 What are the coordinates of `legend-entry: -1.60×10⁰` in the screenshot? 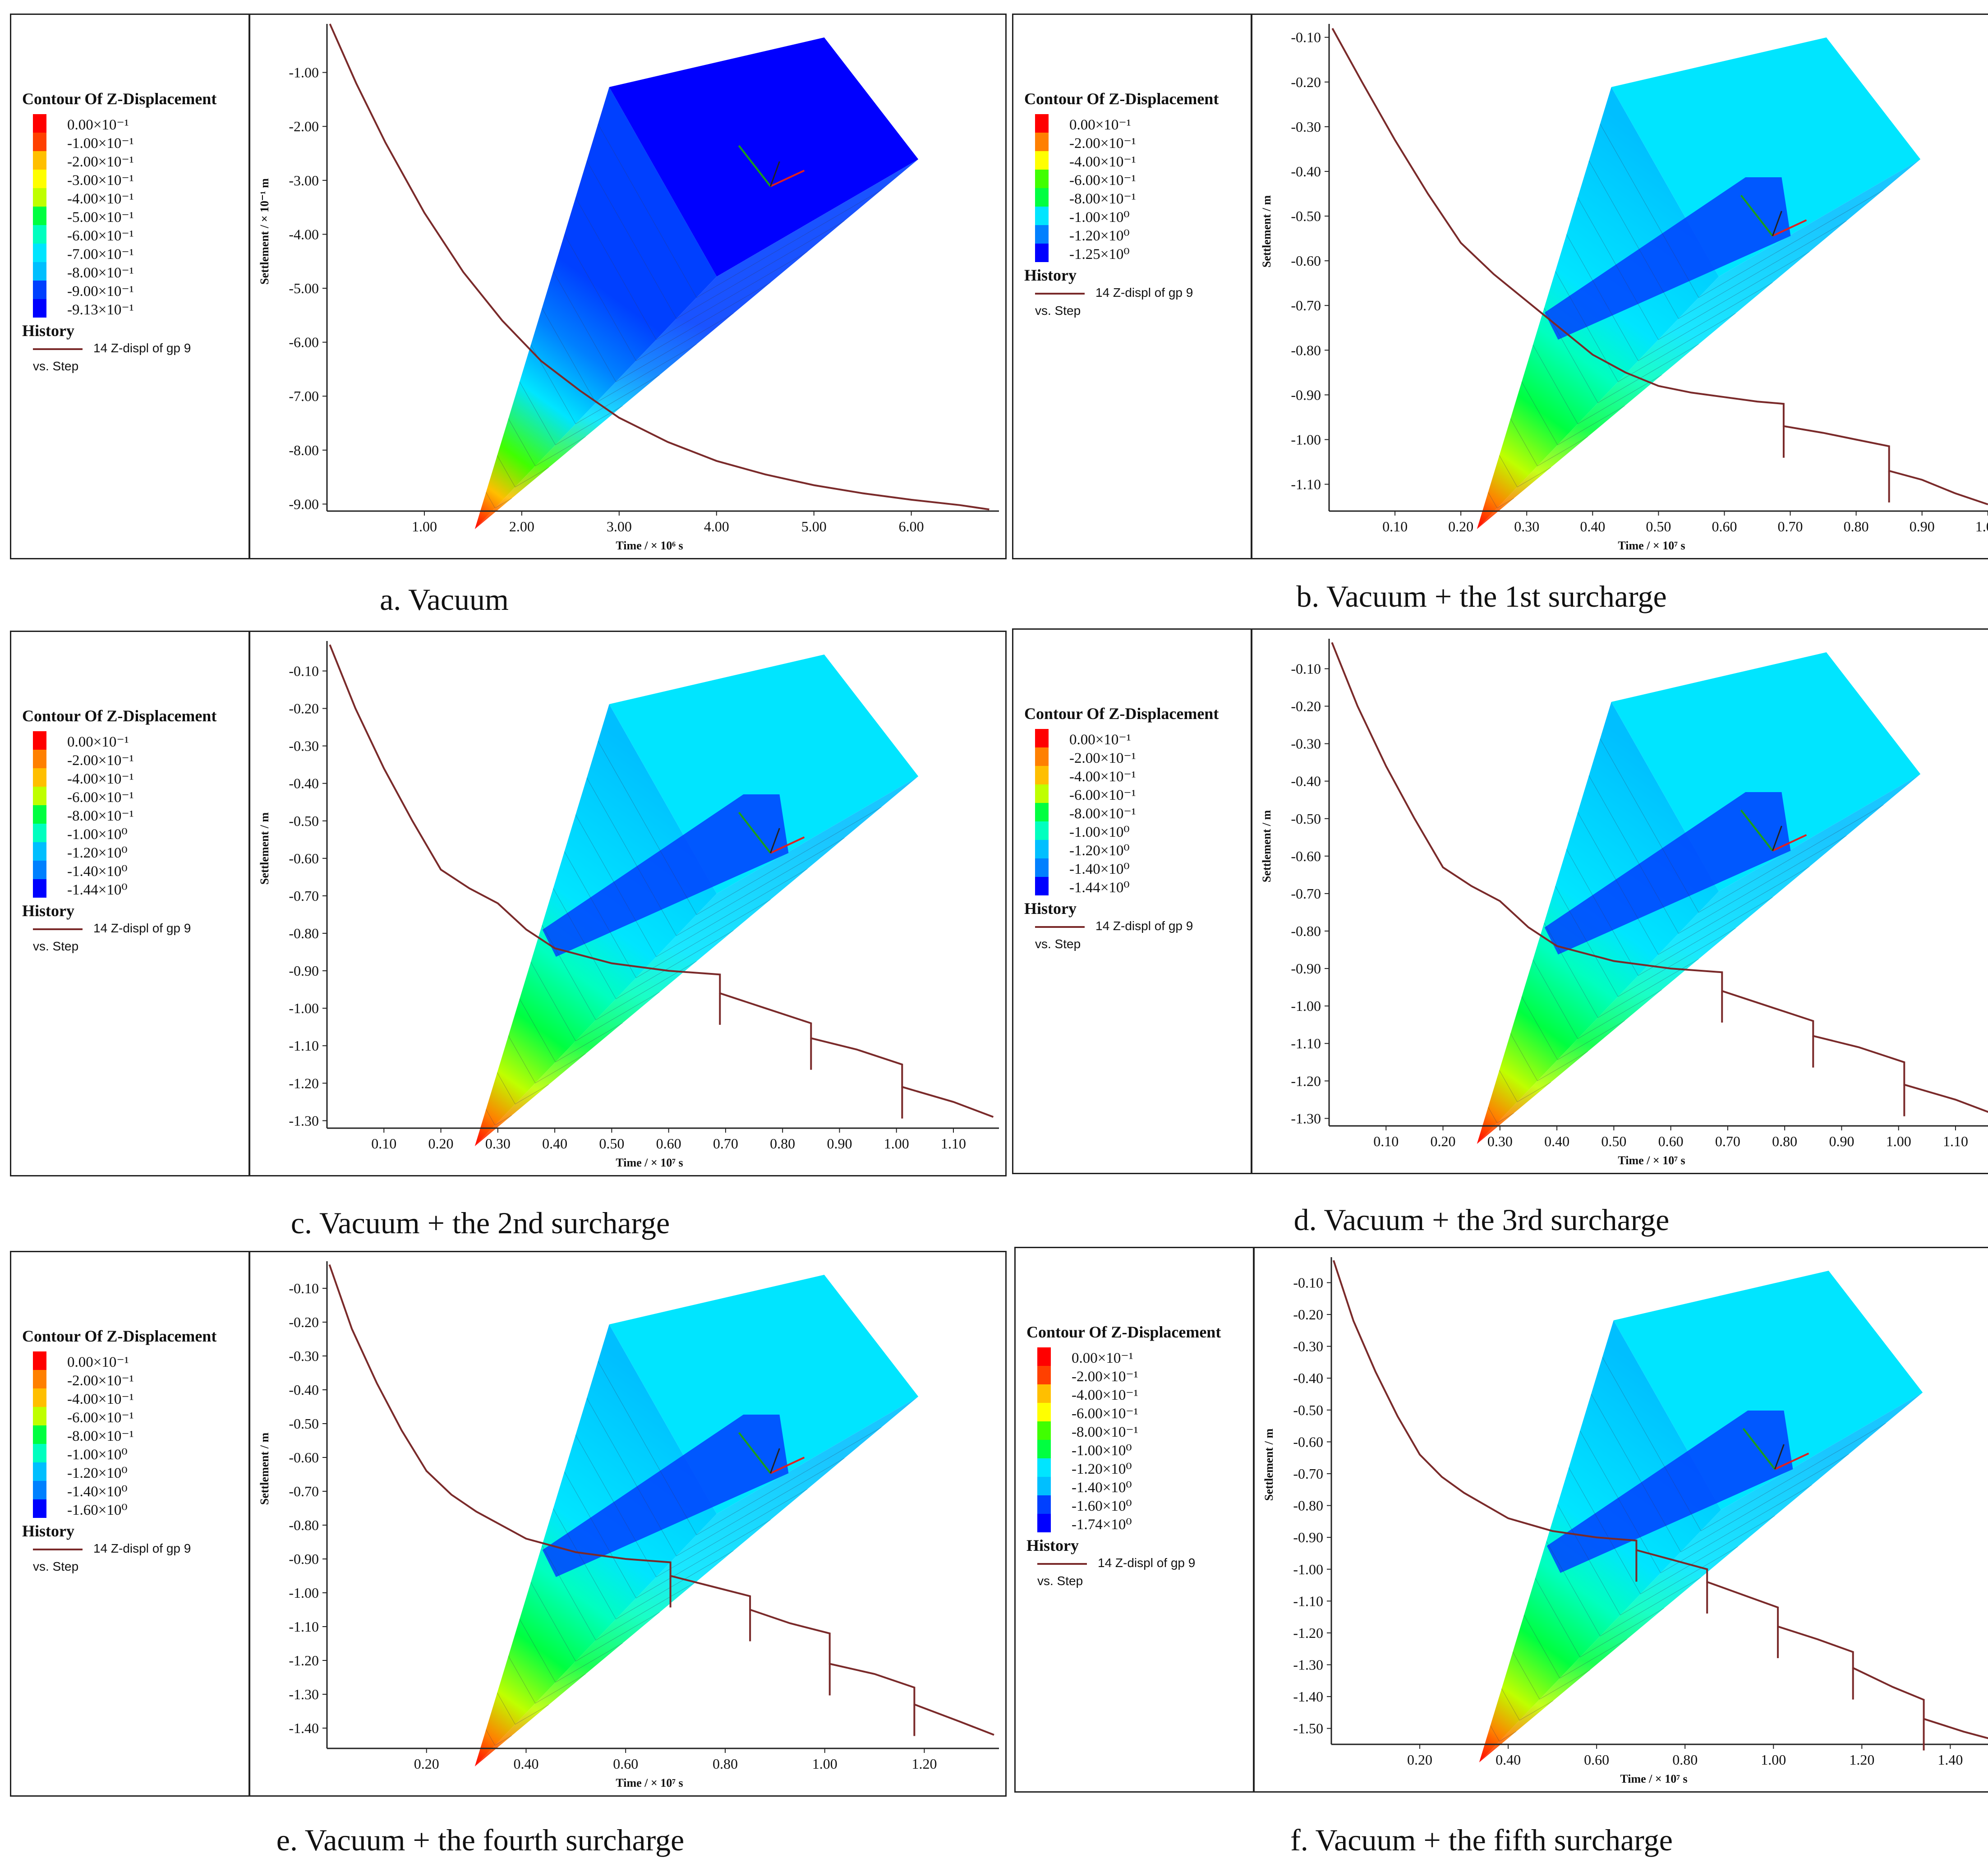 It's located at (139, 1508).